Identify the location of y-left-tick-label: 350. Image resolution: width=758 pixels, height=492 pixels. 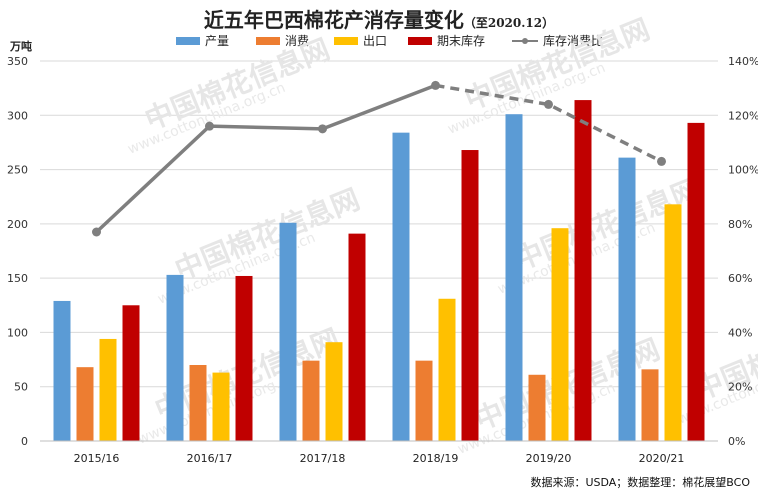
(17, 61).